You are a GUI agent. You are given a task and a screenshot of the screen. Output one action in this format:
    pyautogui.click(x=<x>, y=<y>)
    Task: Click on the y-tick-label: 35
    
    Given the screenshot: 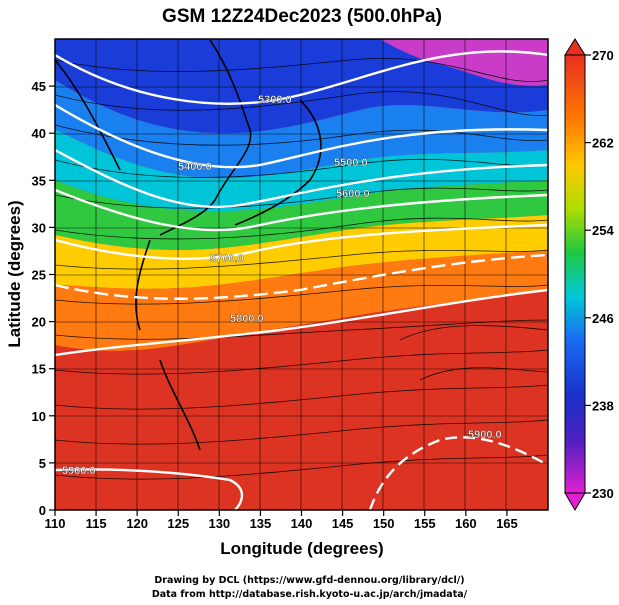 What is the action you would take?
    pyautogui.click(x=39, y=180)
    